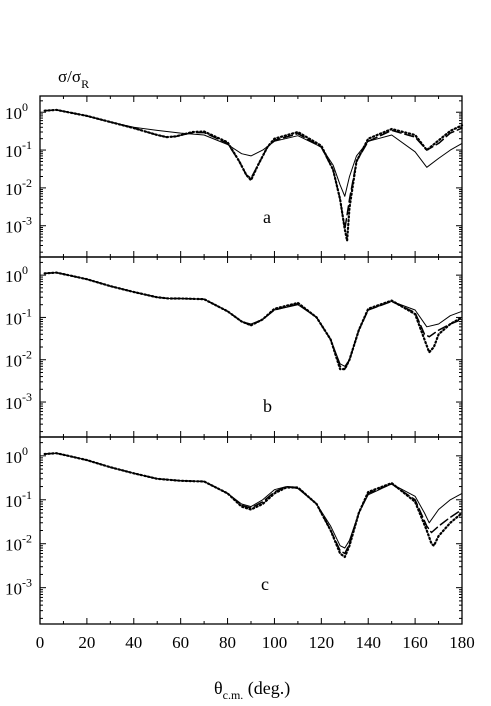 This screenshot has width=491, height=706. I want to click on x-axis-title-rest: (deg.), so click(266, 688).